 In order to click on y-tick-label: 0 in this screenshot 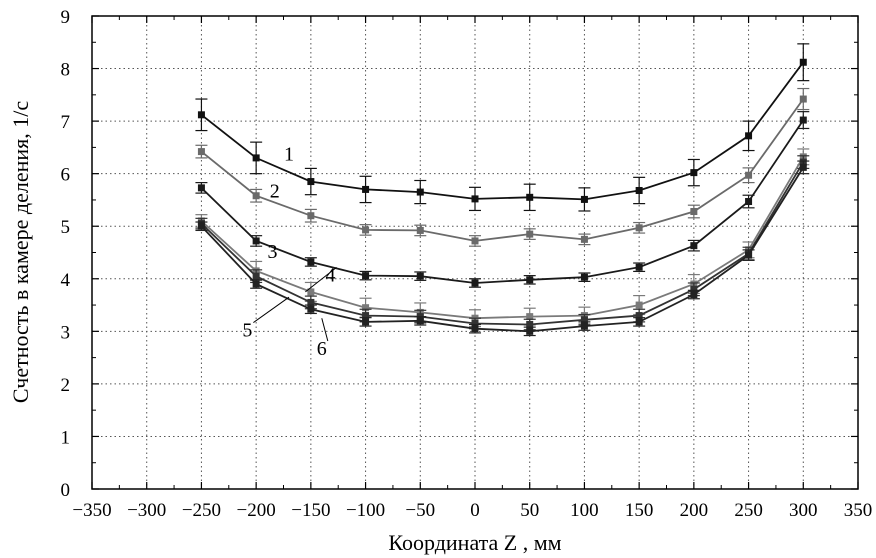, I will do `click(66, 490)`.